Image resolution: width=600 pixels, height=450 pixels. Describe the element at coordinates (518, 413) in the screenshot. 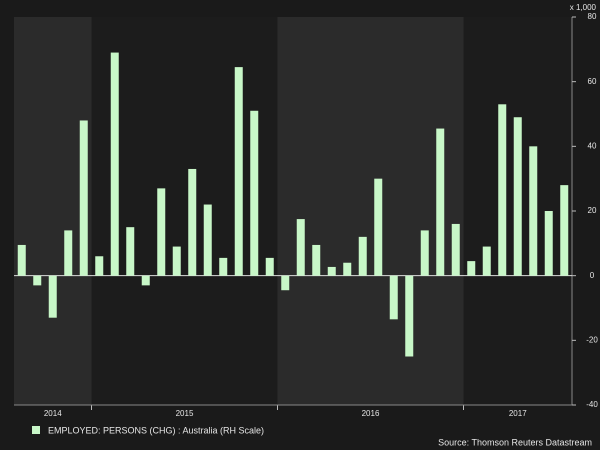

I see `x-tick-label: 2017` at that location.